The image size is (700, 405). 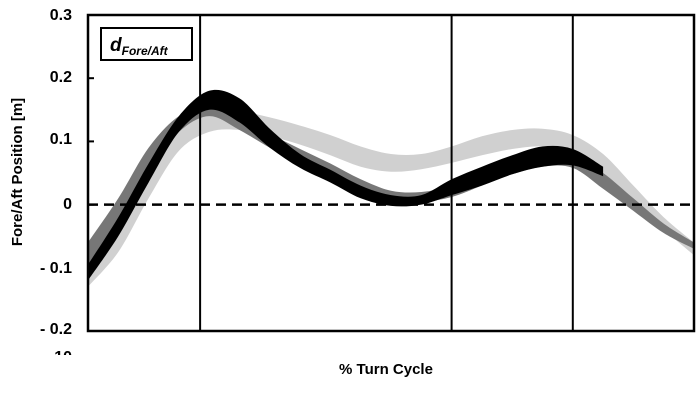 What do you see at coordinates (116, 45) in the screenshot?
I see `legend-symbol: d` at bounding box center [116, 45].